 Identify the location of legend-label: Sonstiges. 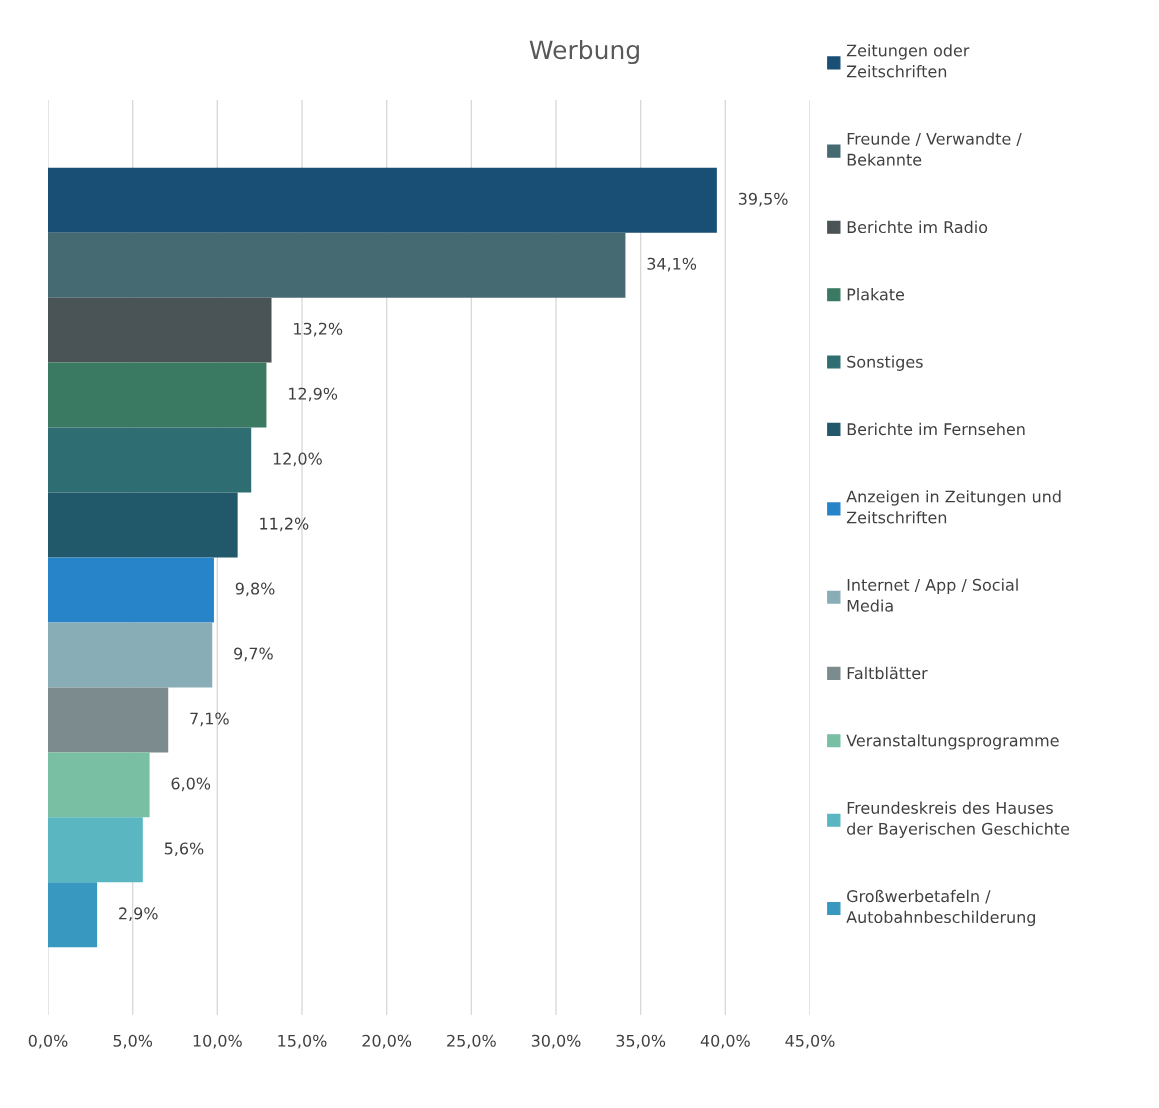
(885, 363).